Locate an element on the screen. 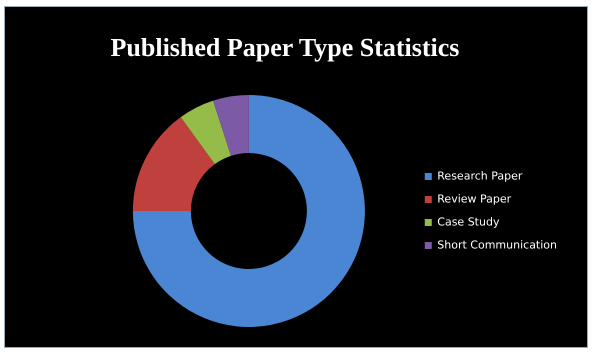  legend-label: Review Paper is located at coordinates (474, 199).